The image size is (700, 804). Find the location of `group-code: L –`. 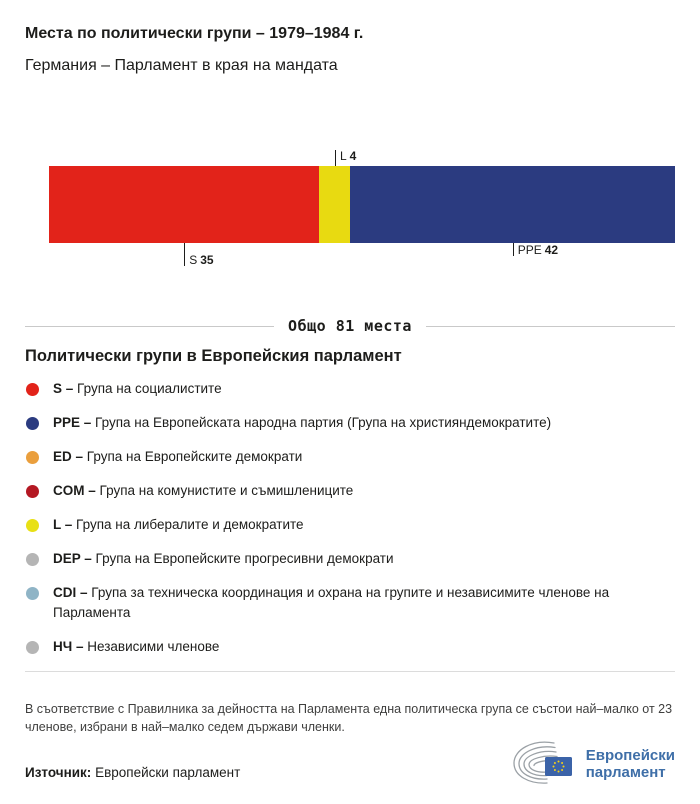

group-code: L – is located at coordinates (63, 525).